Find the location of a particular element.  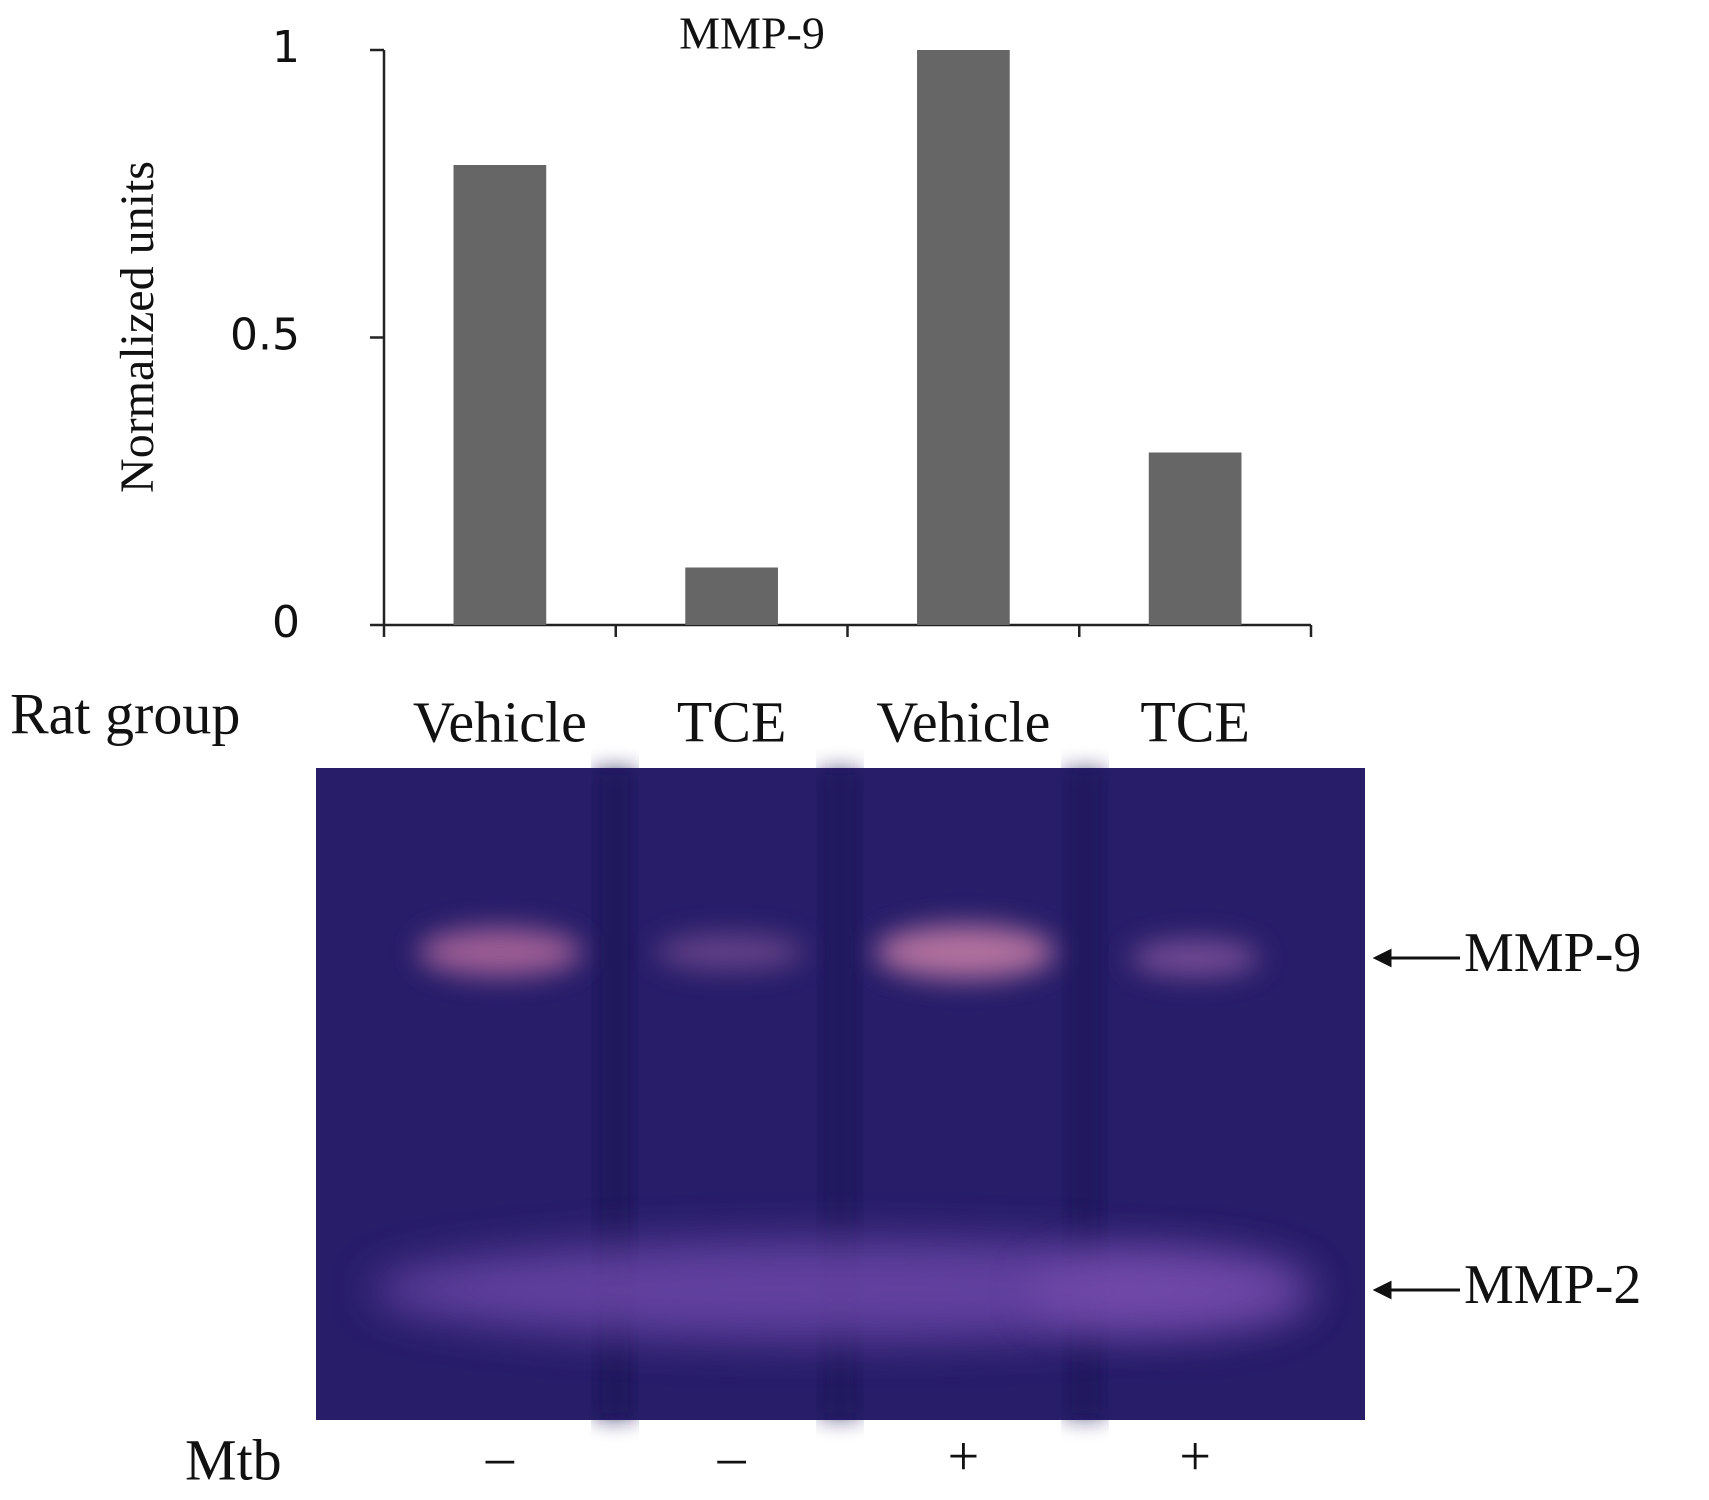

y-tick-label: 0.5 is located at coordinates (265, 335).